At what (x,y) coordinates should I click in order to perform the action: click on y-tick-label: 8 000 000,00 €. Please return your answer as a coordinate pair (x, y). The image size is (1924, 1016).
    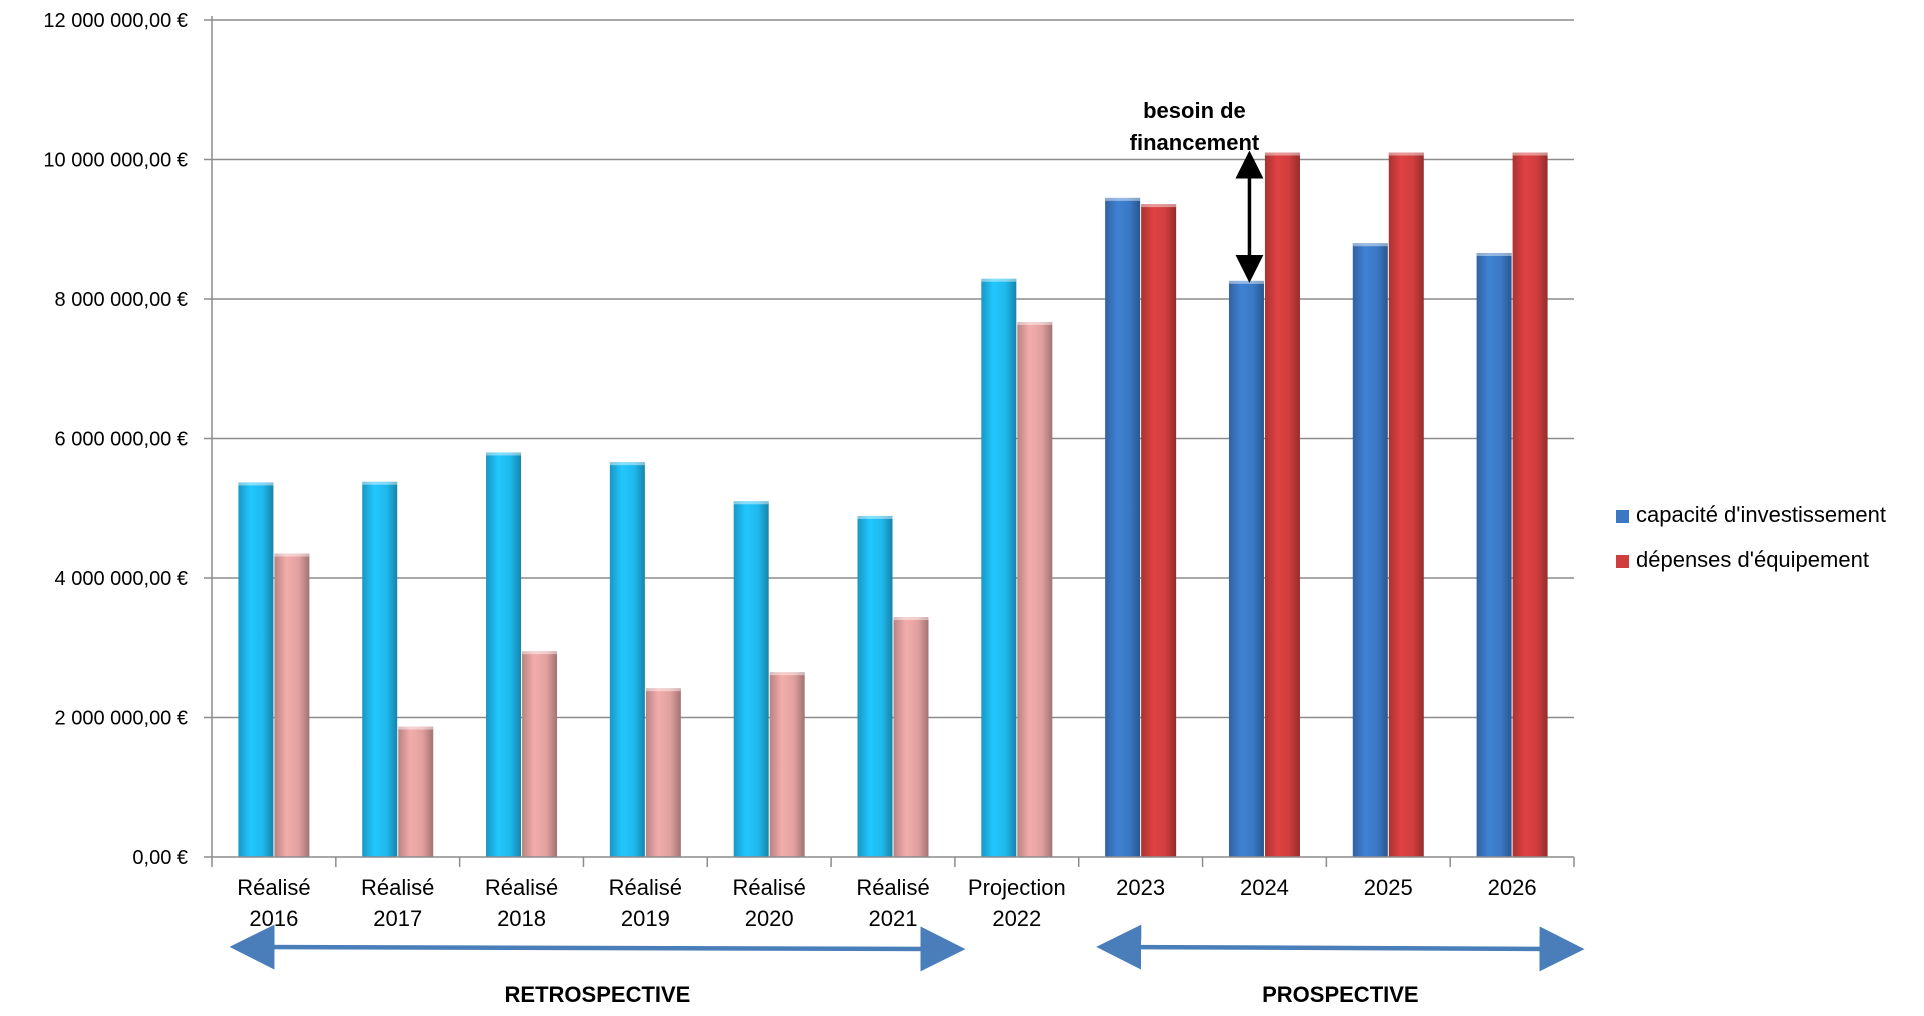
    Looking at the image, I should click on (121, 300).